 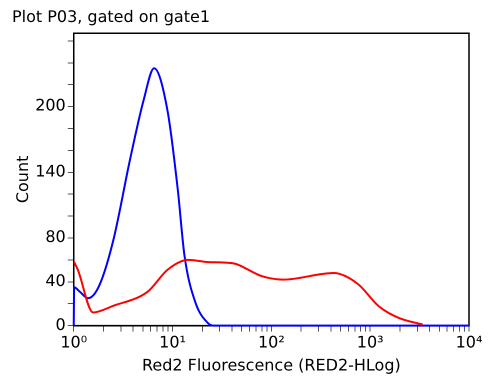 I want to click on x-axis-title: Red2 Fluorescence (RED2-HLog), so click(x=271, y=365).